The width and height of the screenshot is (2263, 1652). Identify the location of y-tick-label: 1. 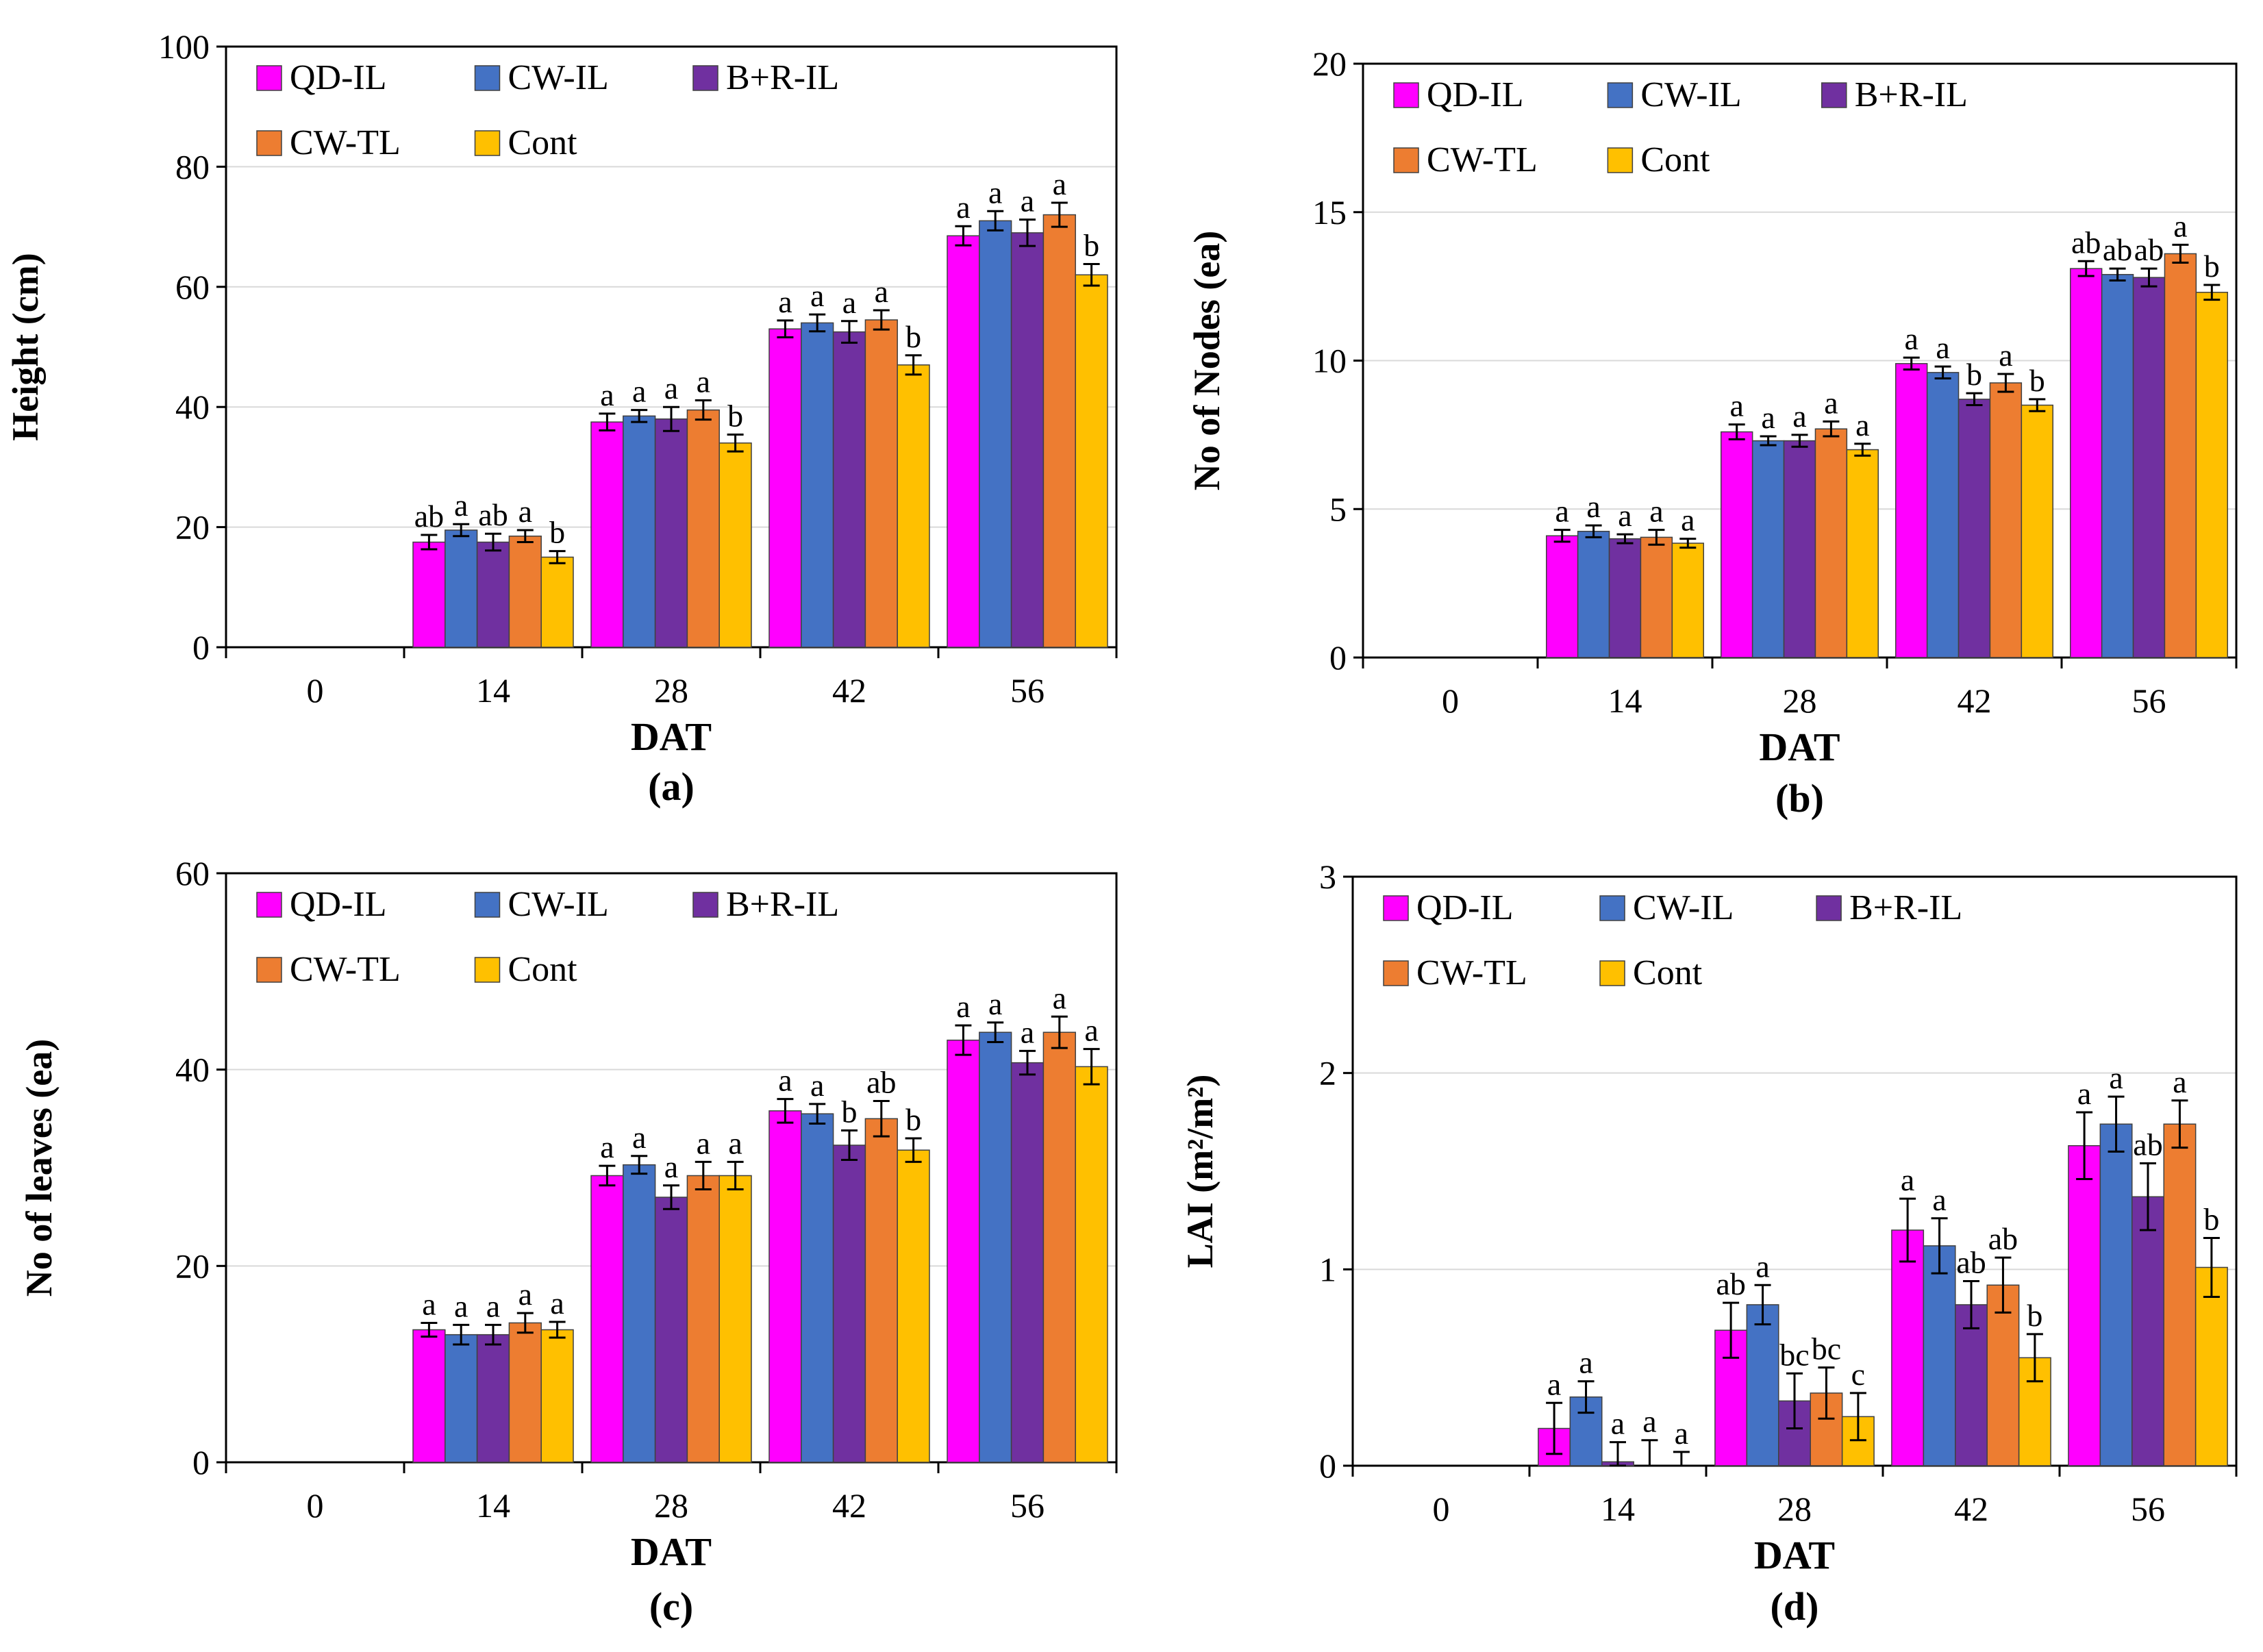
(1327, 1269).